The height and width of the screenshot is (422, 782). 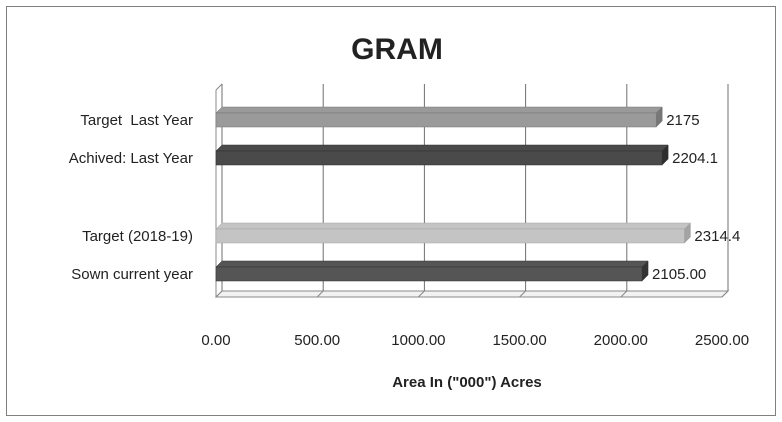 What do you see at coordinates (519, 340) in the screenshot?
I see `x-tick-label: 1500.00` at bounding box center [519, 340].